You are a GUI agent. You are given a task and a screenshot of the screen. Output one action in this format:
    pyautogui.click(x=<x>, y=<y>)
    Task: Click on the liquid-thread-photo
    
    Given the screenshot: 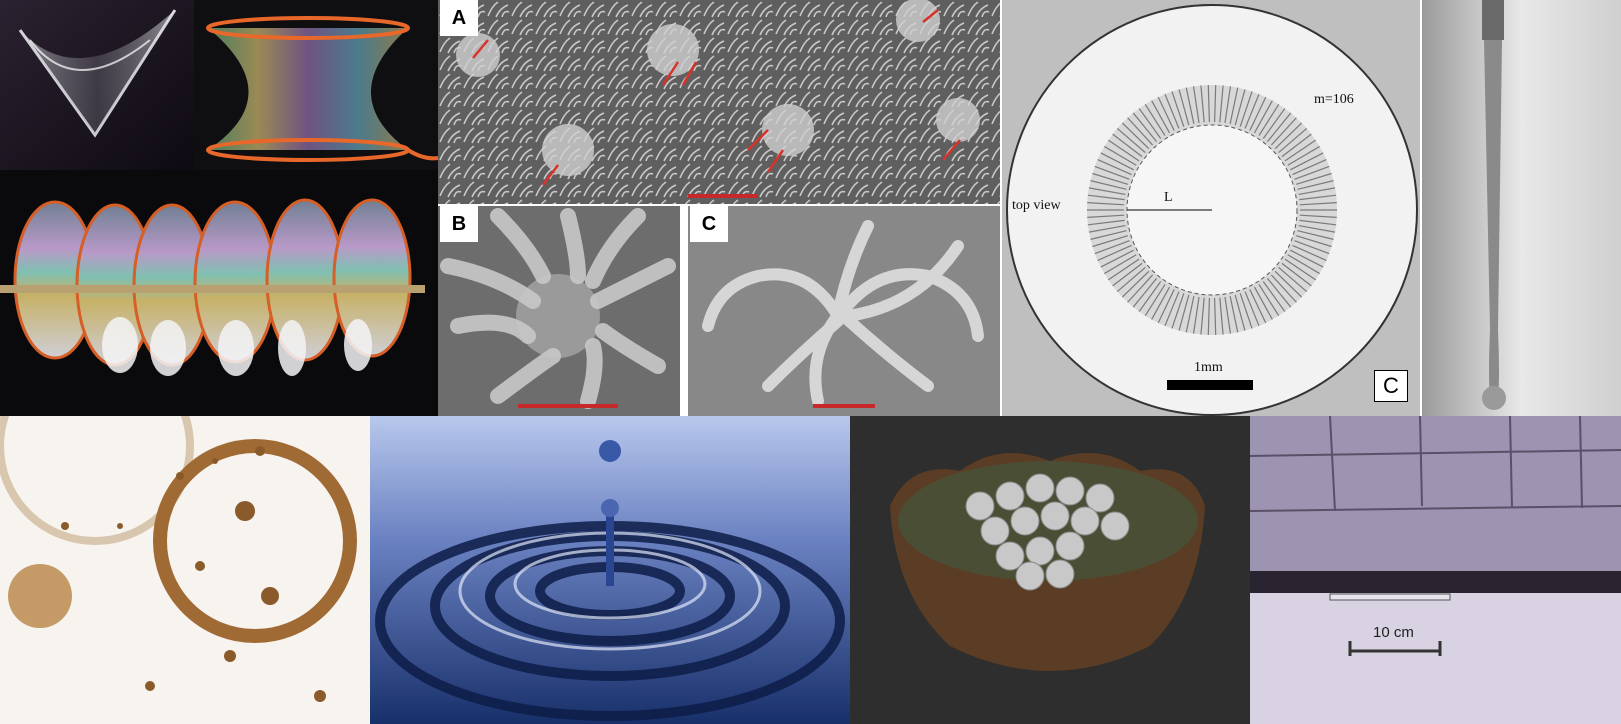 What is the action you would take?
    pyautogui.click(x=1521, y=208)
    